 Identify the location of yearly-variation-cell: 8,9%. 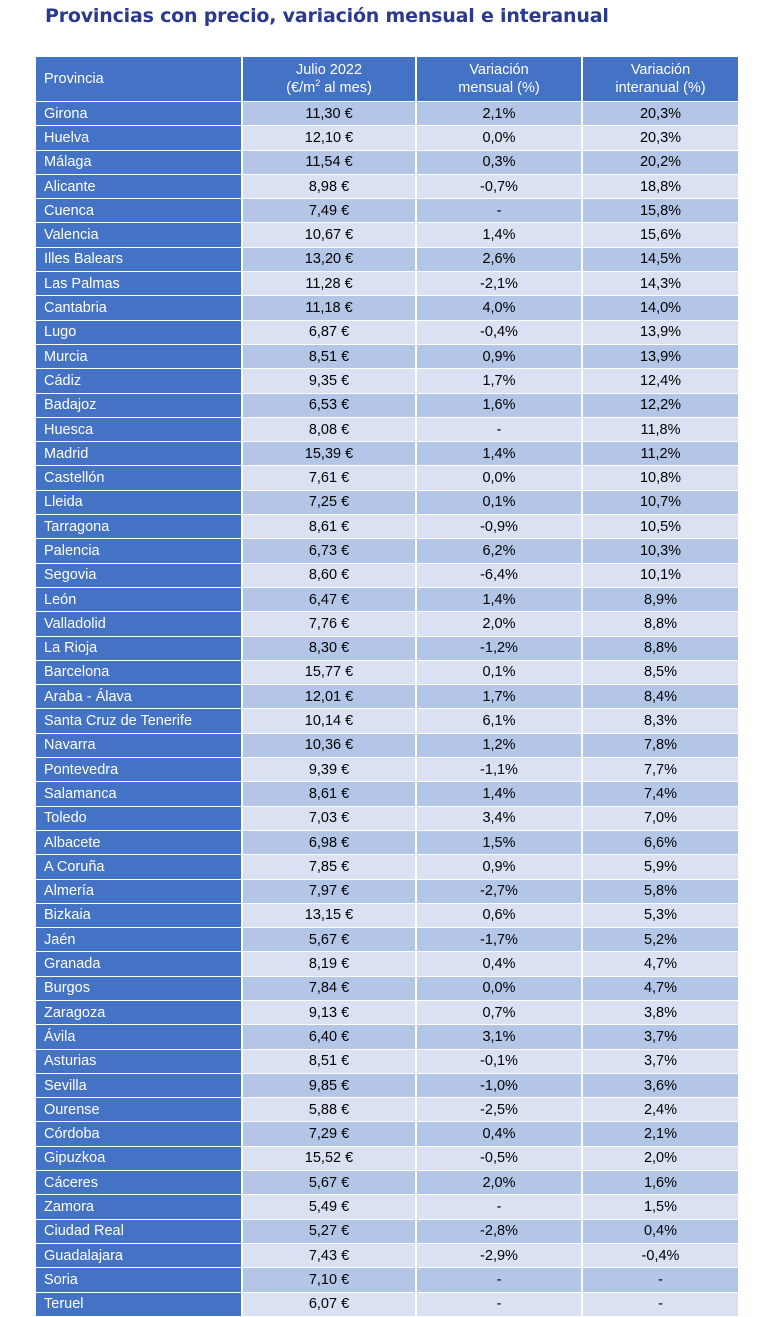
(660, 600).